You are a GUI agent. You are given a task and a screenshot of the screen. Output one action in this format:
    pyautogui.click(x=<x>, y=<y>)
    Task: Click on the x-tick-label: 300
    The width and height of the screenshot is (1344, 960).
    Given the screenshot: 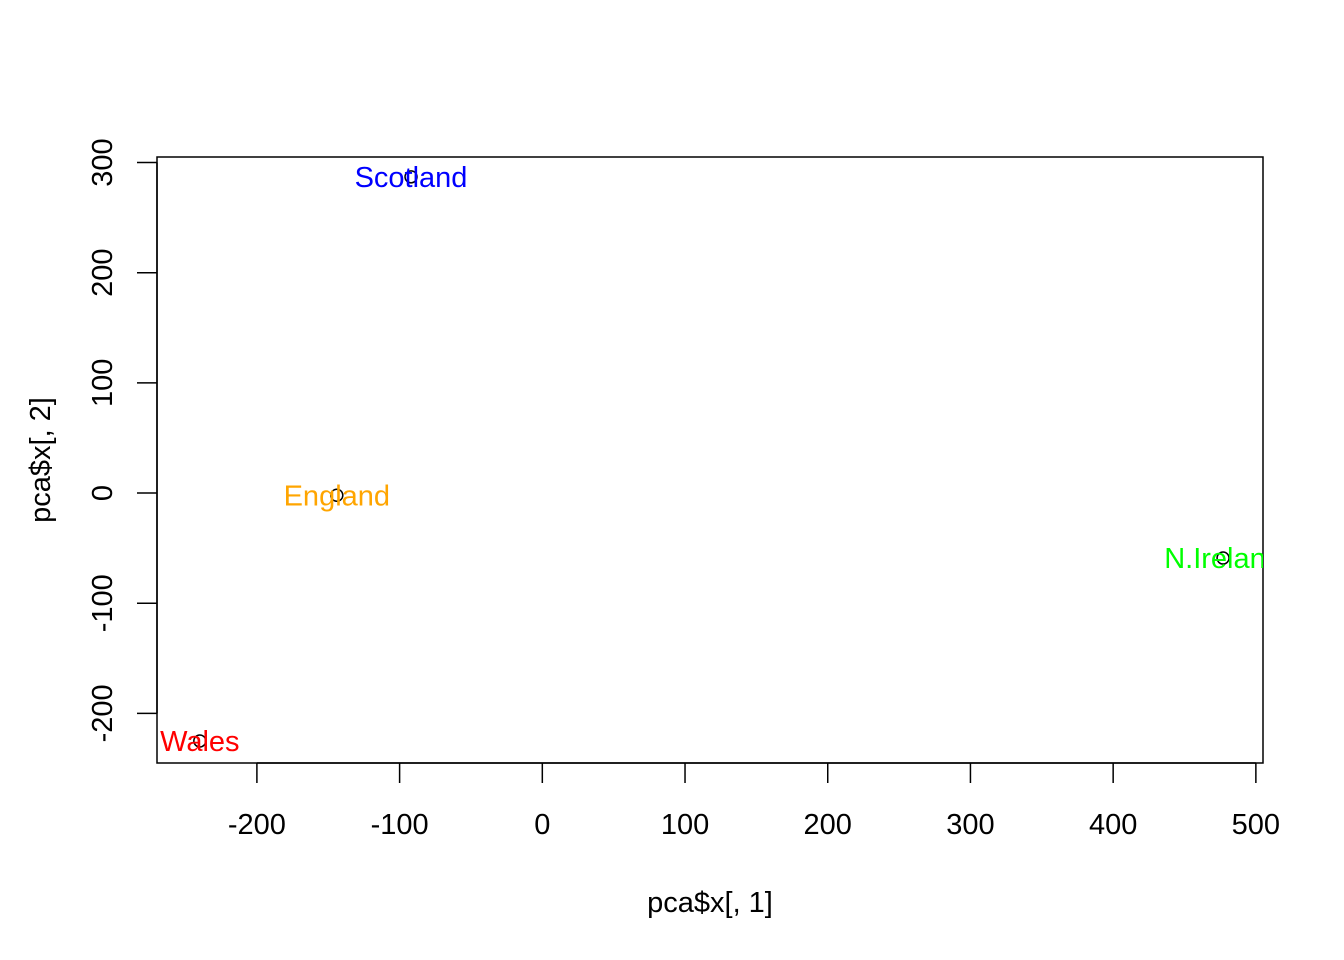 What is the action you would take?
    pyautogui.click(x=970, y=825)
    